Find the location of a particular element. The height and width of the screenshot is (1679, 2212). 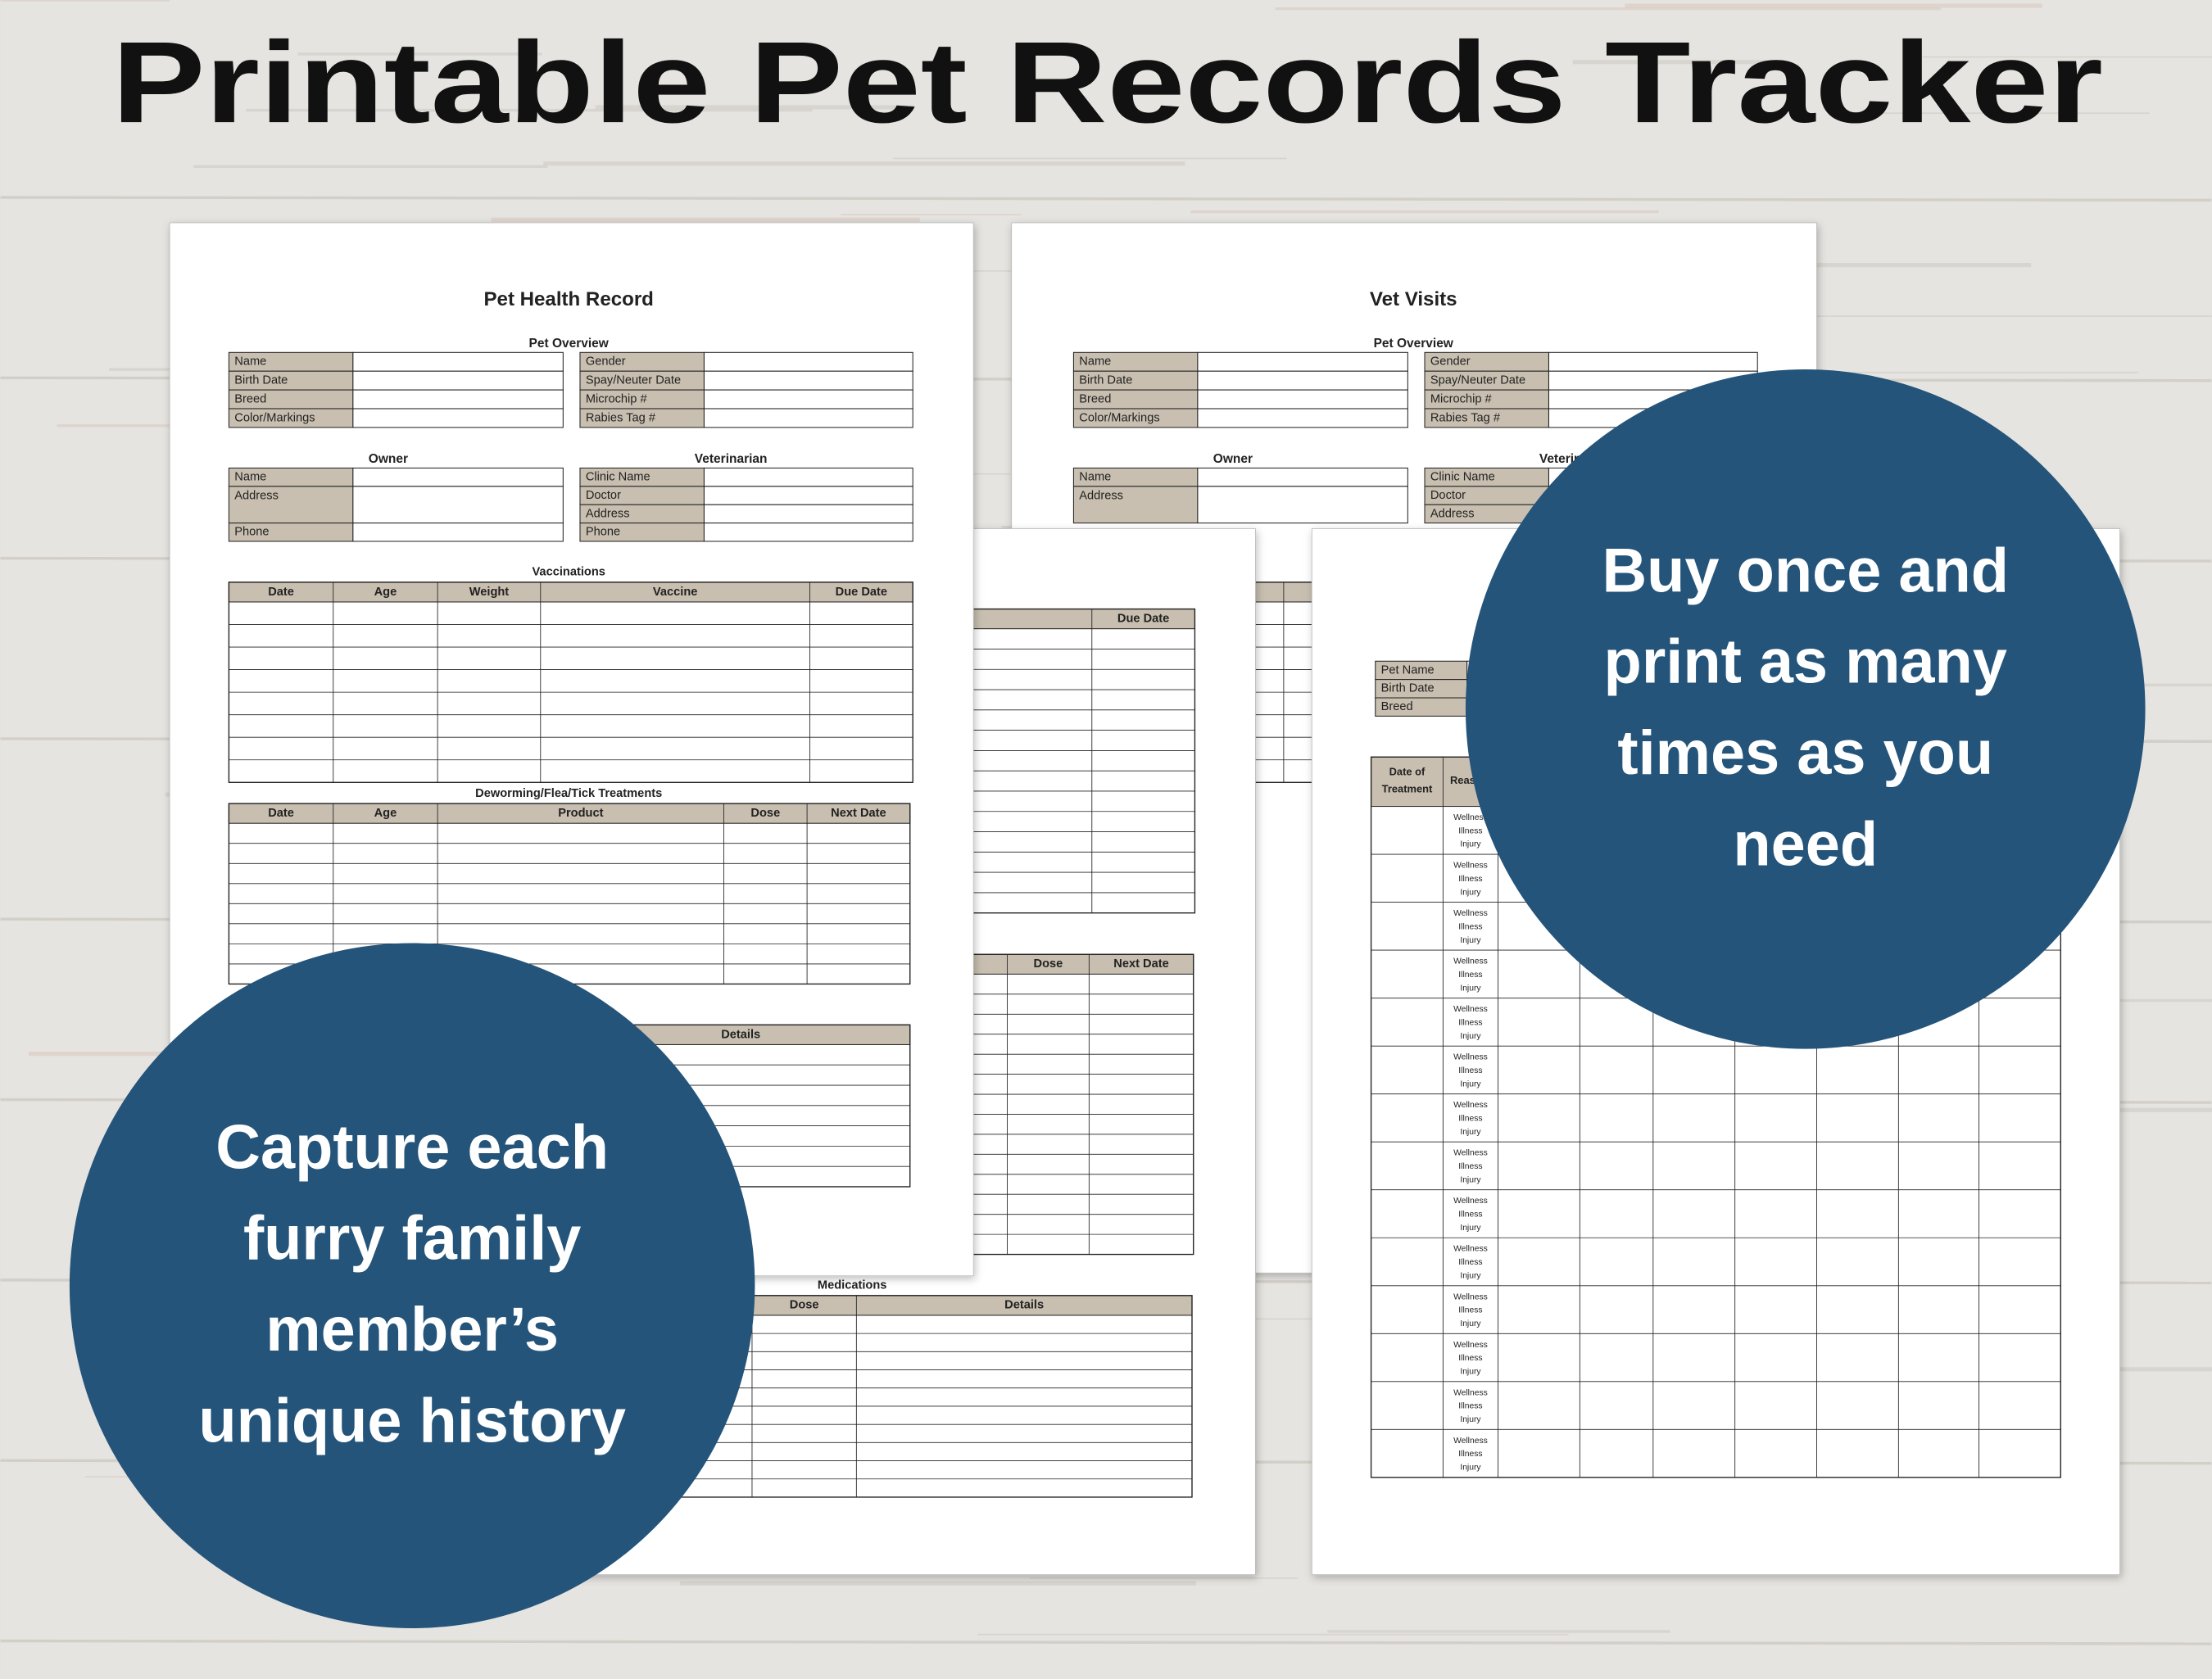

field-label: Pet Name is located at coordinates (1408, 670).